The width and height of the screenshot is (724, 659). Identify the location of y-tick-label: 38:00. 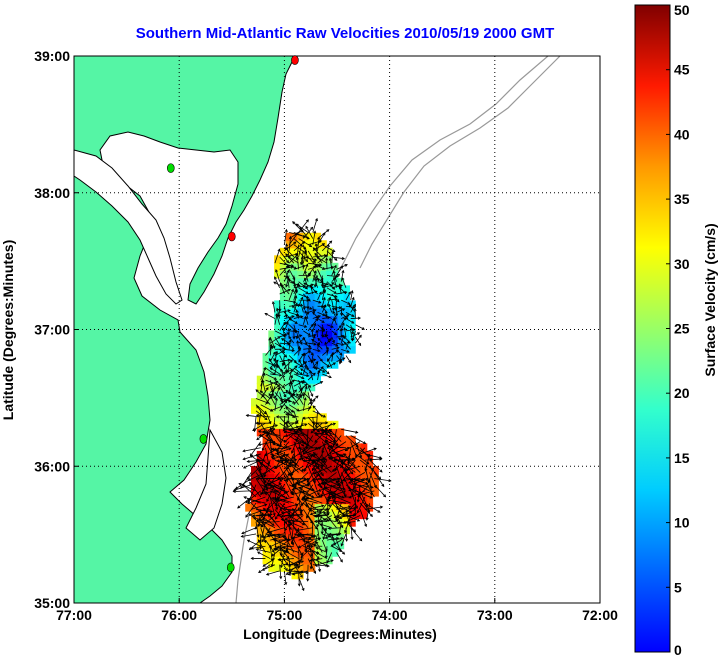
(52, 193).